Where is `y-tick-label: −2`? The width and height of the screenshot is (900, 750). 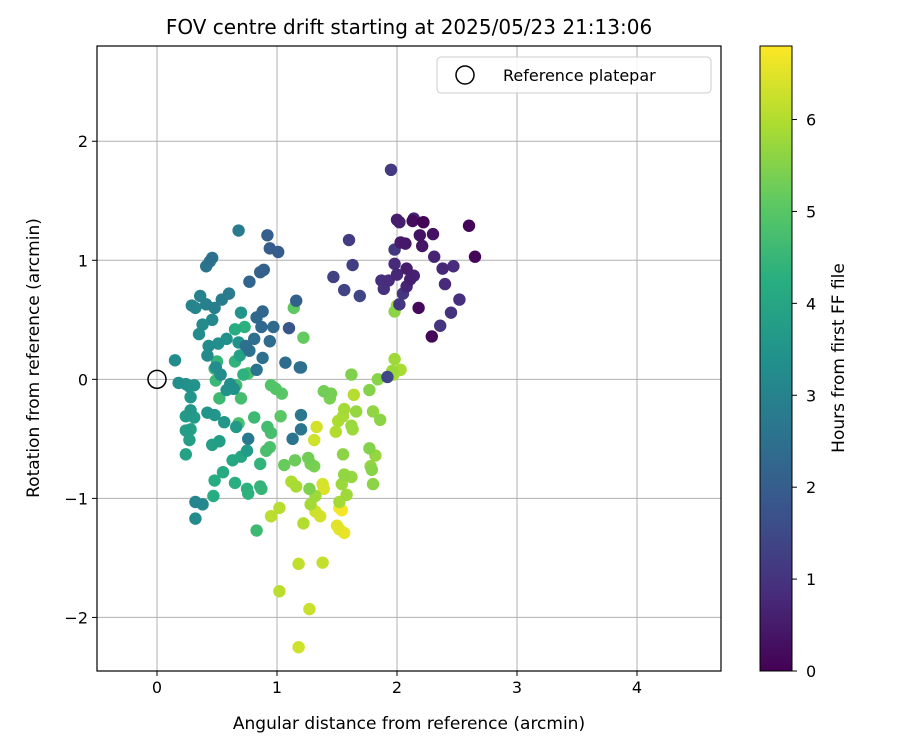 y-tick-label: −2 is located at coordinates (76, 617).